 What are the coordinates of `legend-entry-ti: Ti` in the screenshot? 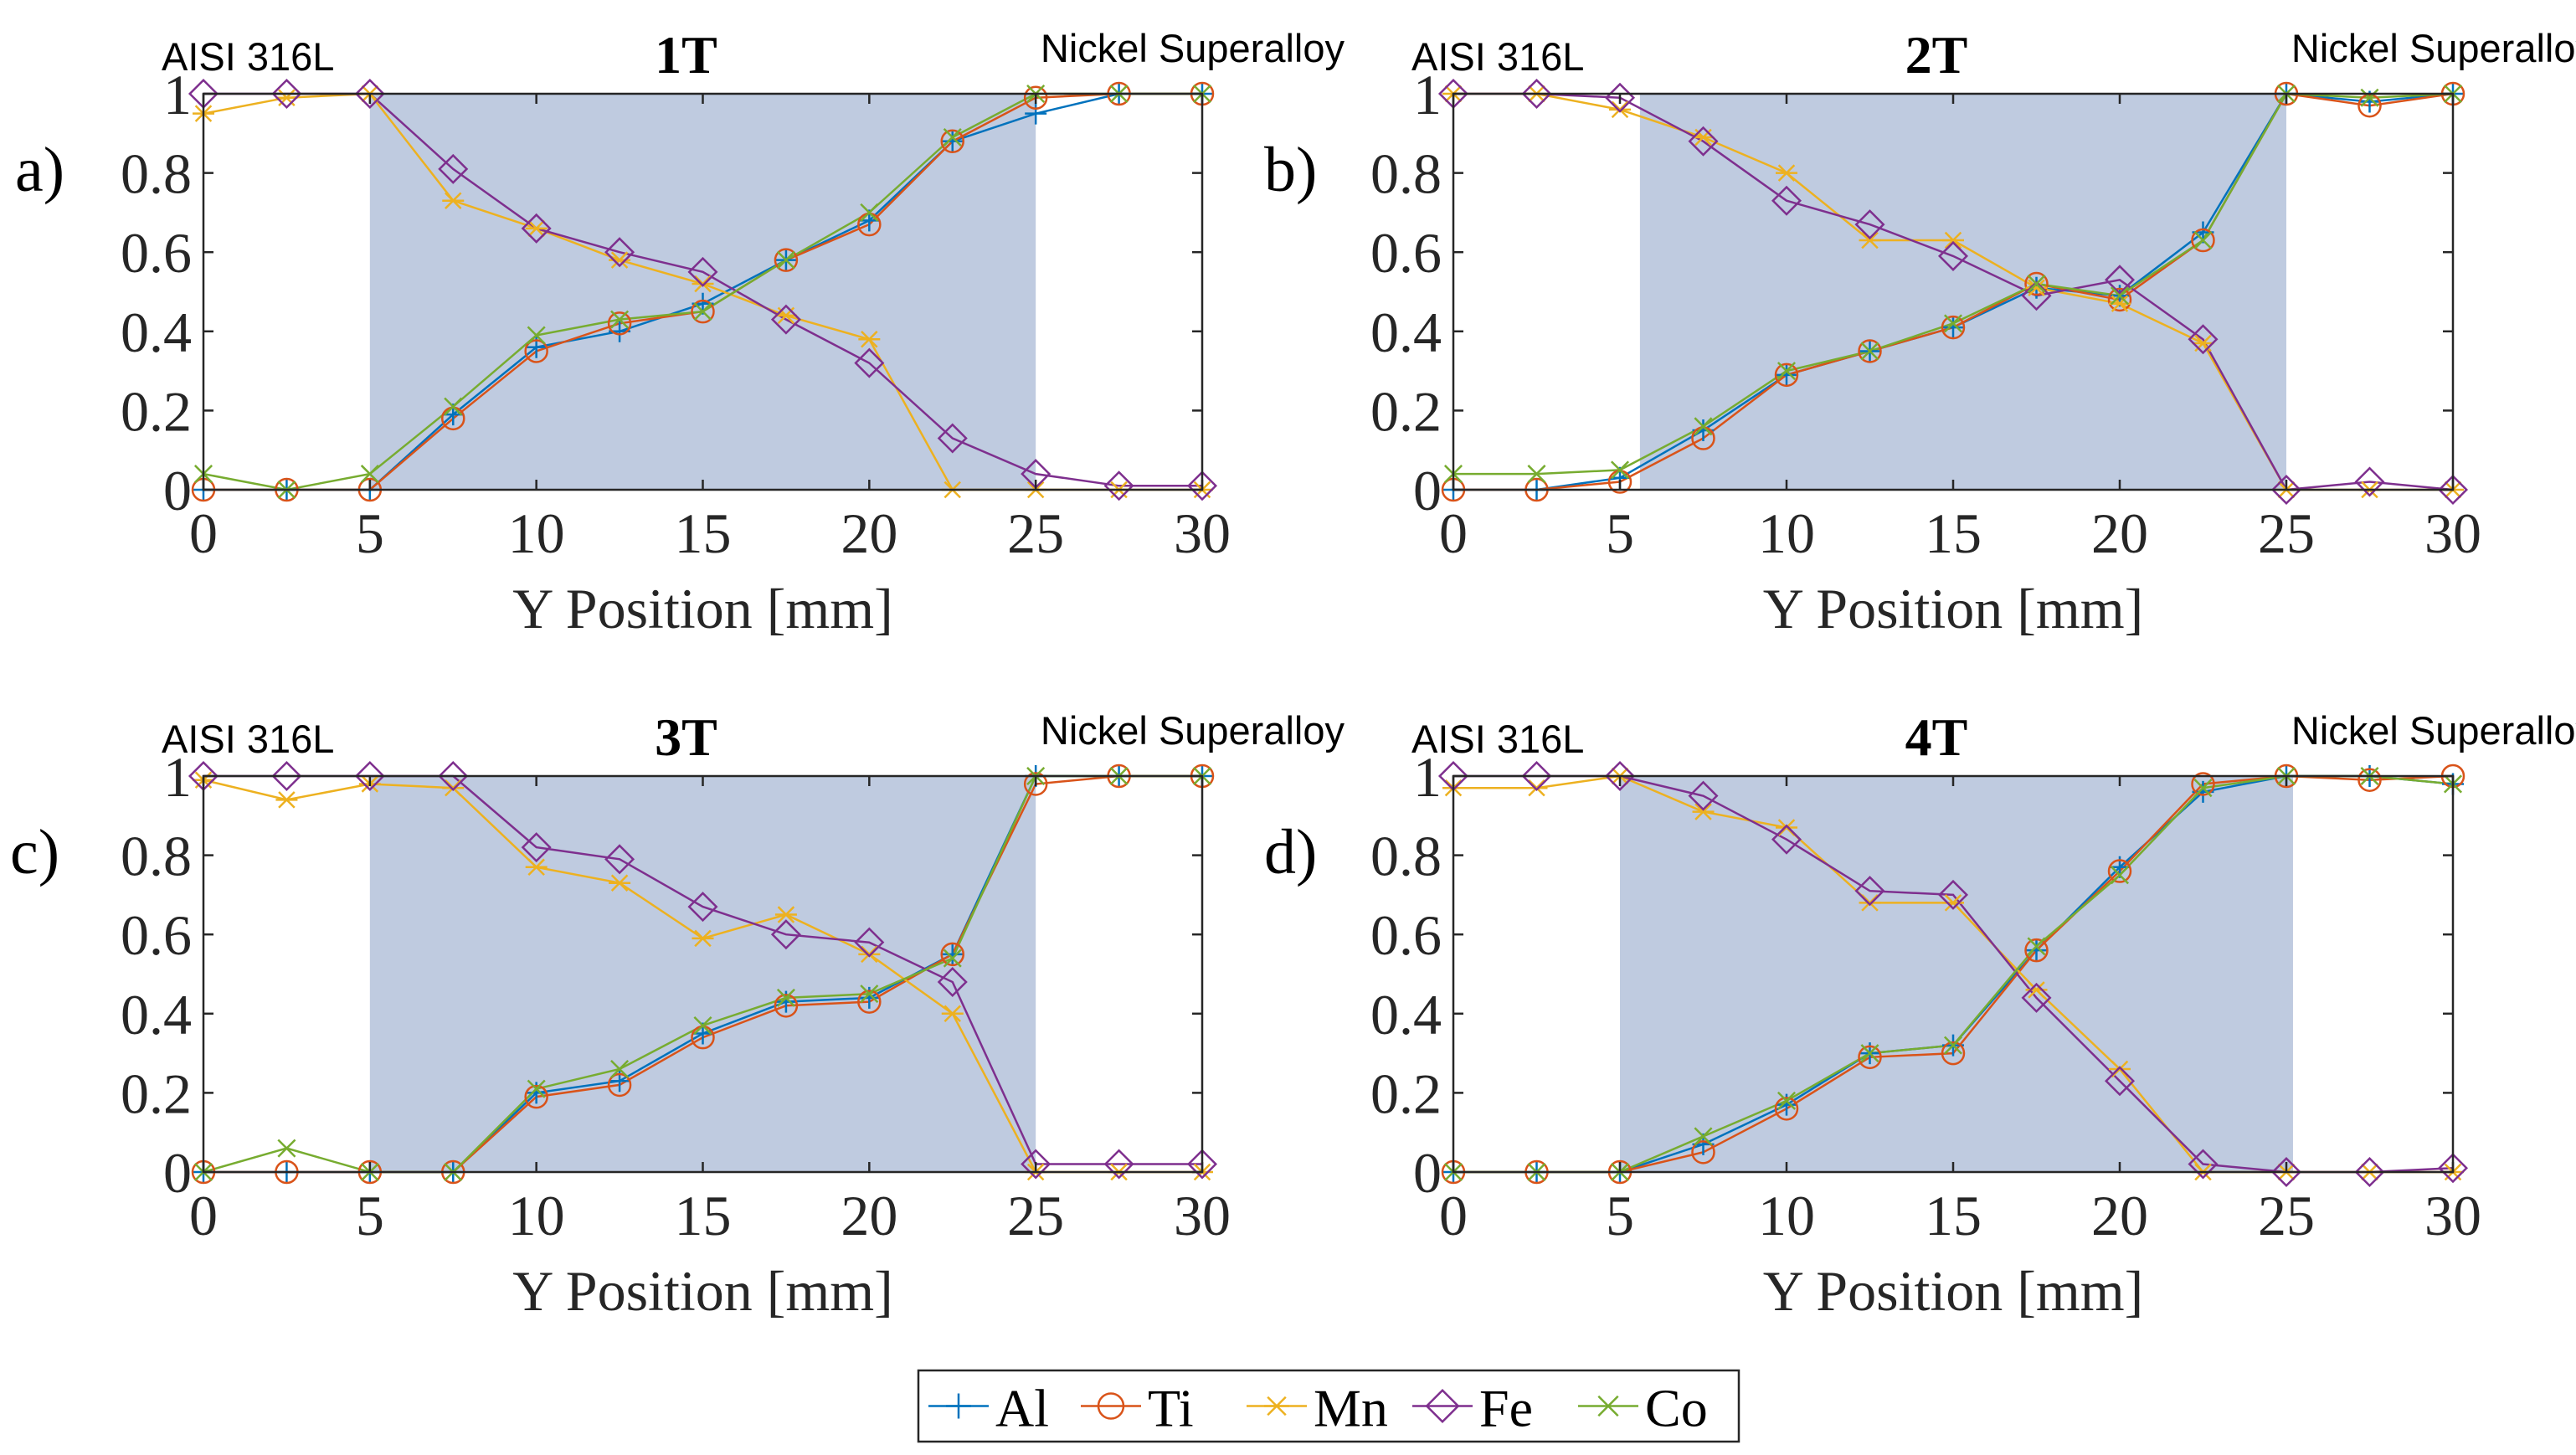 It's located at (1137, 1408).